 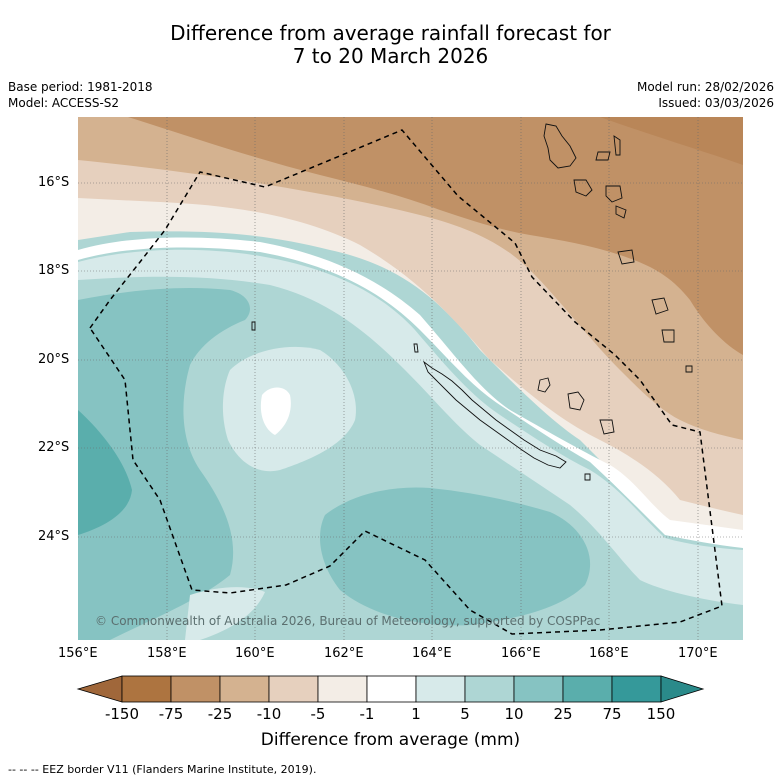 I want to click on lon-label: 168°E, so click(x=609, y=653).